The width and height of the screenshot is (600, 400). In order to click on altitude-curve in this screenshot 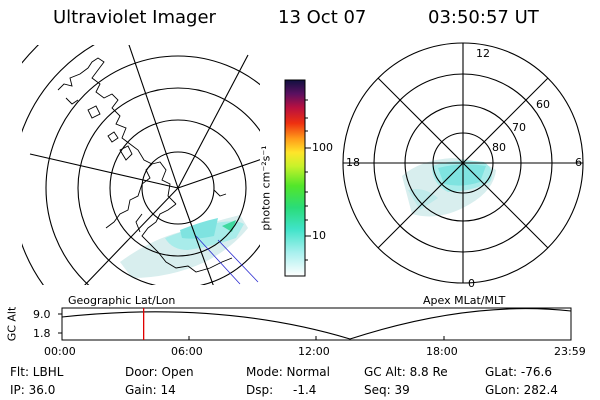, I will do `click(316, 324)`.